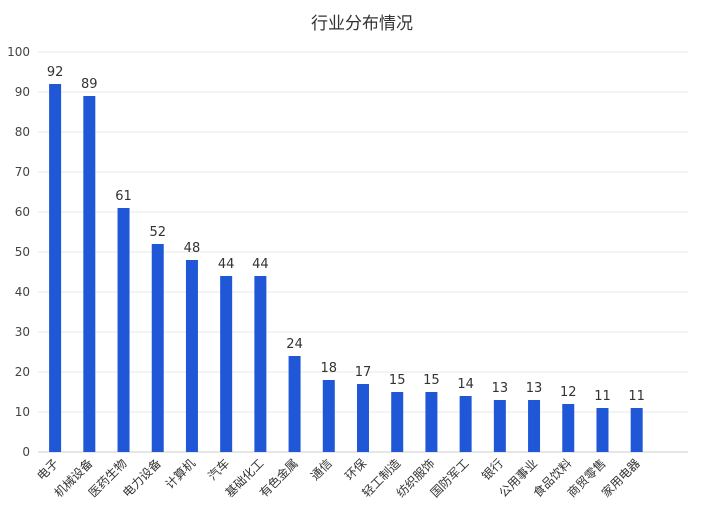 The width and height of the screenshot is (702, 523). Describe the element at coordinates (449, 478) in the screenshot. I see `x-tick-label: 国防军工` at that location.